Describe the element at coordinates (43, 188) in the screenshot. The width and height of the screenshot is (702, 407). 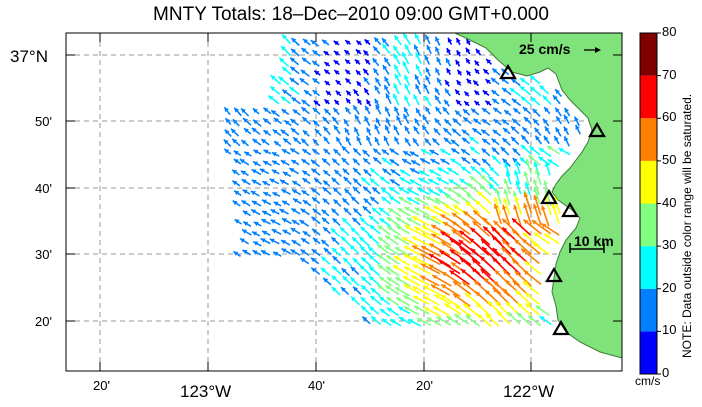
I see `lat-label: 40'` at that location.